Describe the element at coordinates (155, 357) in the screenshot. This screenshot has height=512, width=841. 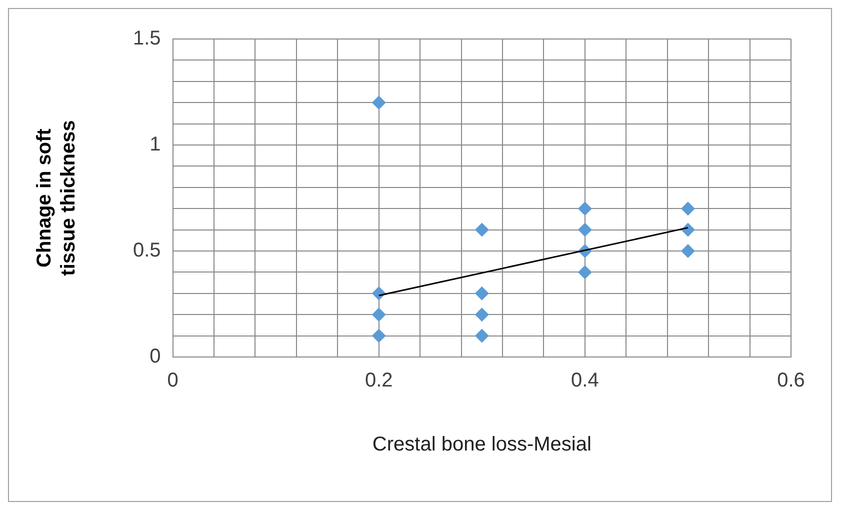
I see `y-tick-label: 0` at that location.